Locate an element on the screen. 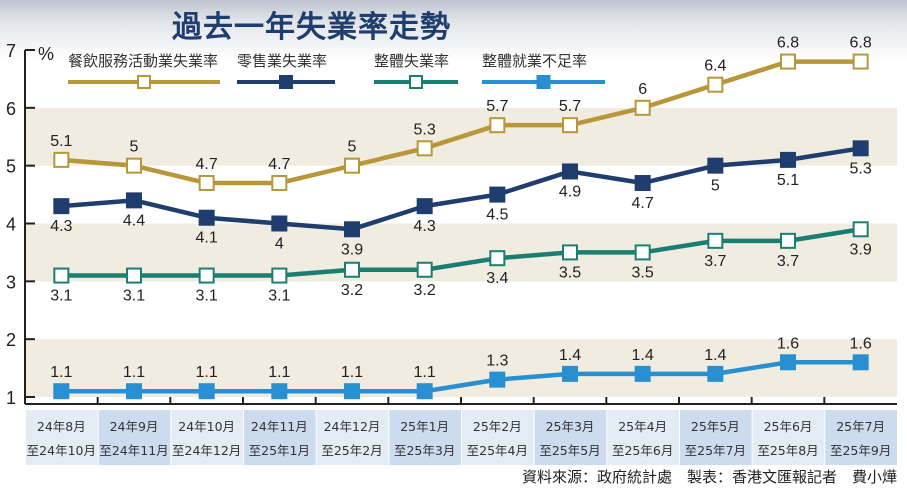 Image resolution: width=907 pixels, height=493 pixels. data-label: 4.9 is located at coordinates (570, 191).